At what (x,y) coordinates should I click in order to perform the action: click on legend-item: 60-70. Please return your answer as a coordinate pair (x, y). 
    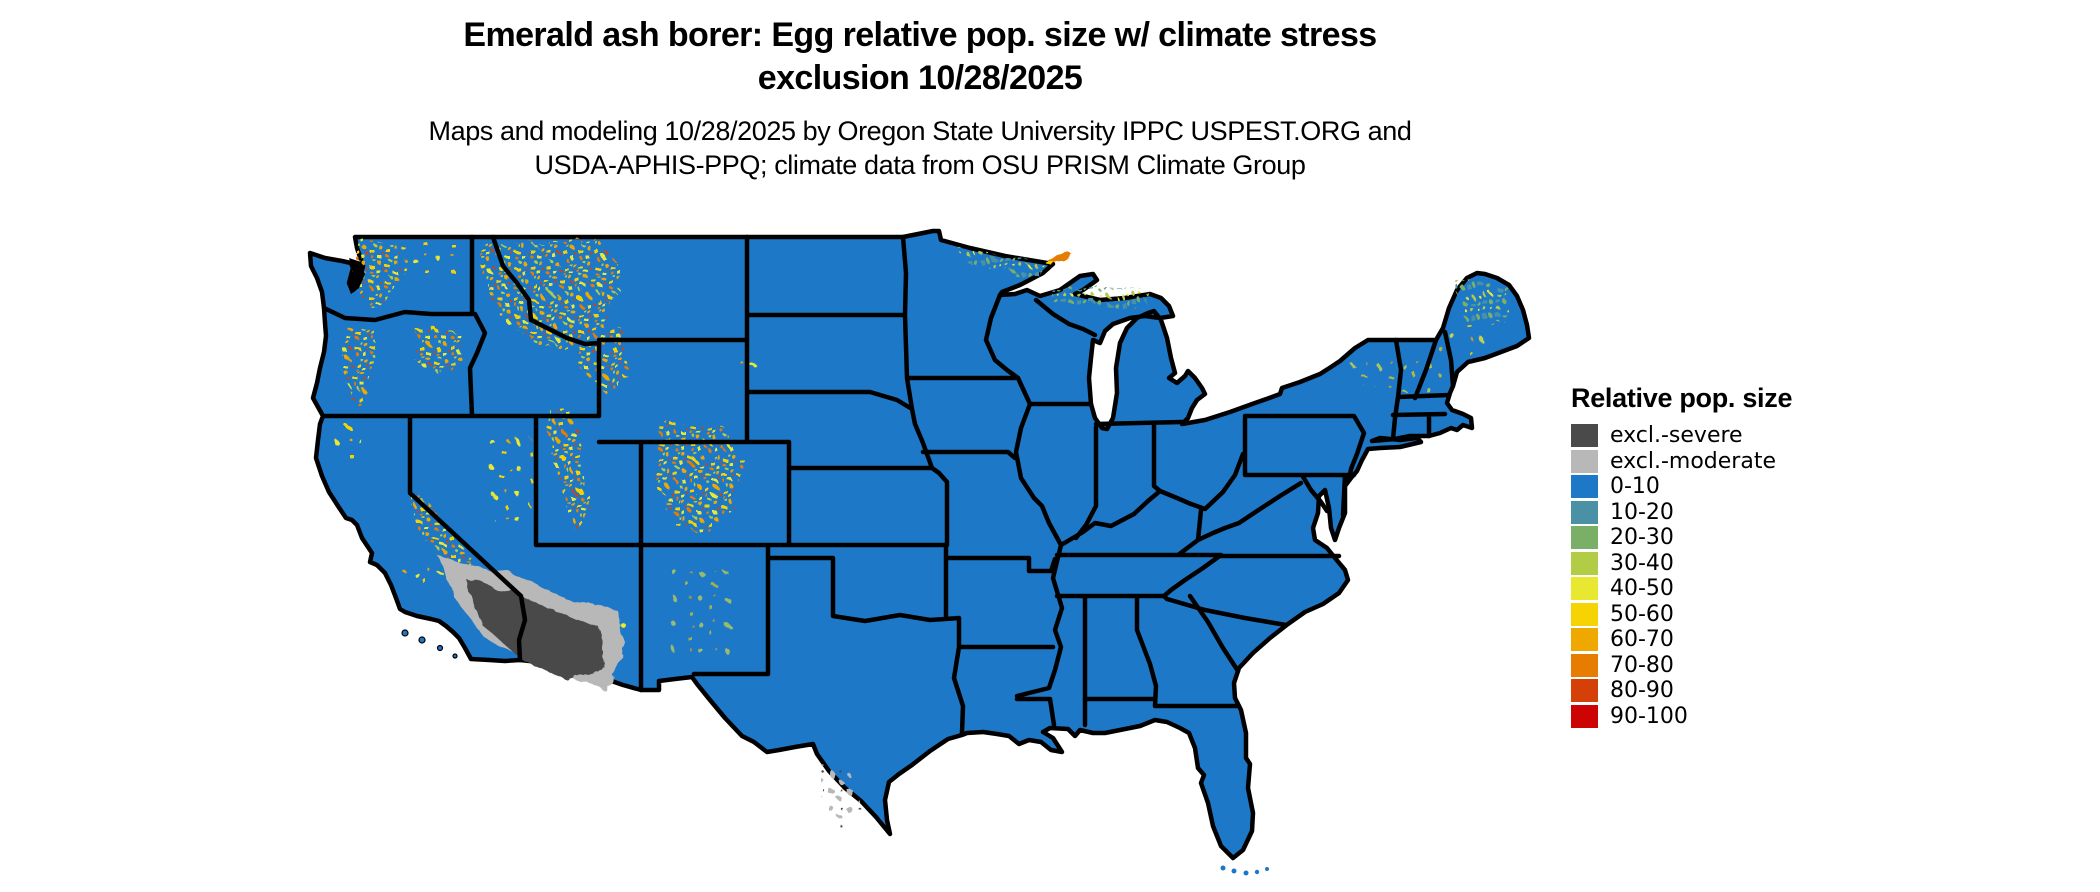
    Looking at the image, I should click on (1721, 640).